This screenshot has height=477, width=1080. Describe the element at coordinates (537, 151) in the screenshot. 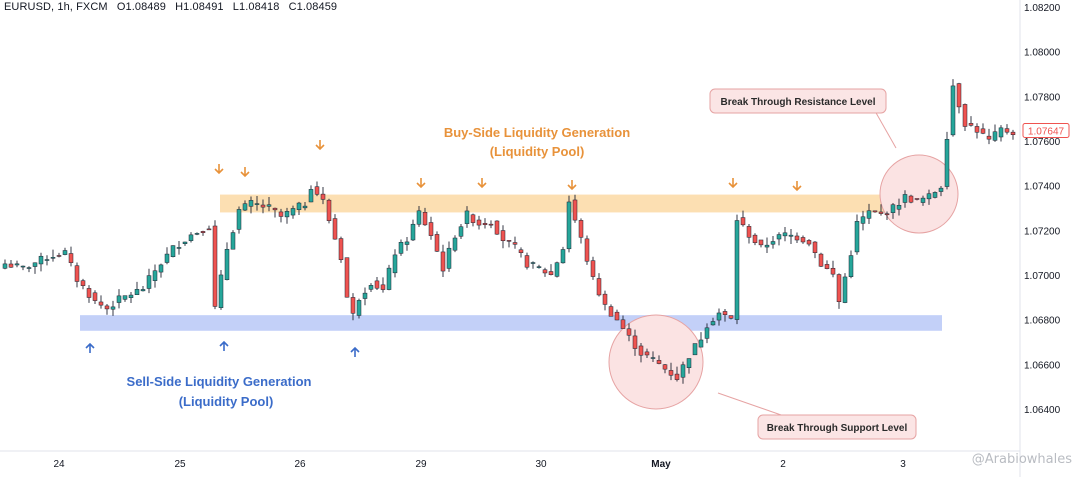

I see `buy-side-sublabel: (Liquidity Pool)` at that location.